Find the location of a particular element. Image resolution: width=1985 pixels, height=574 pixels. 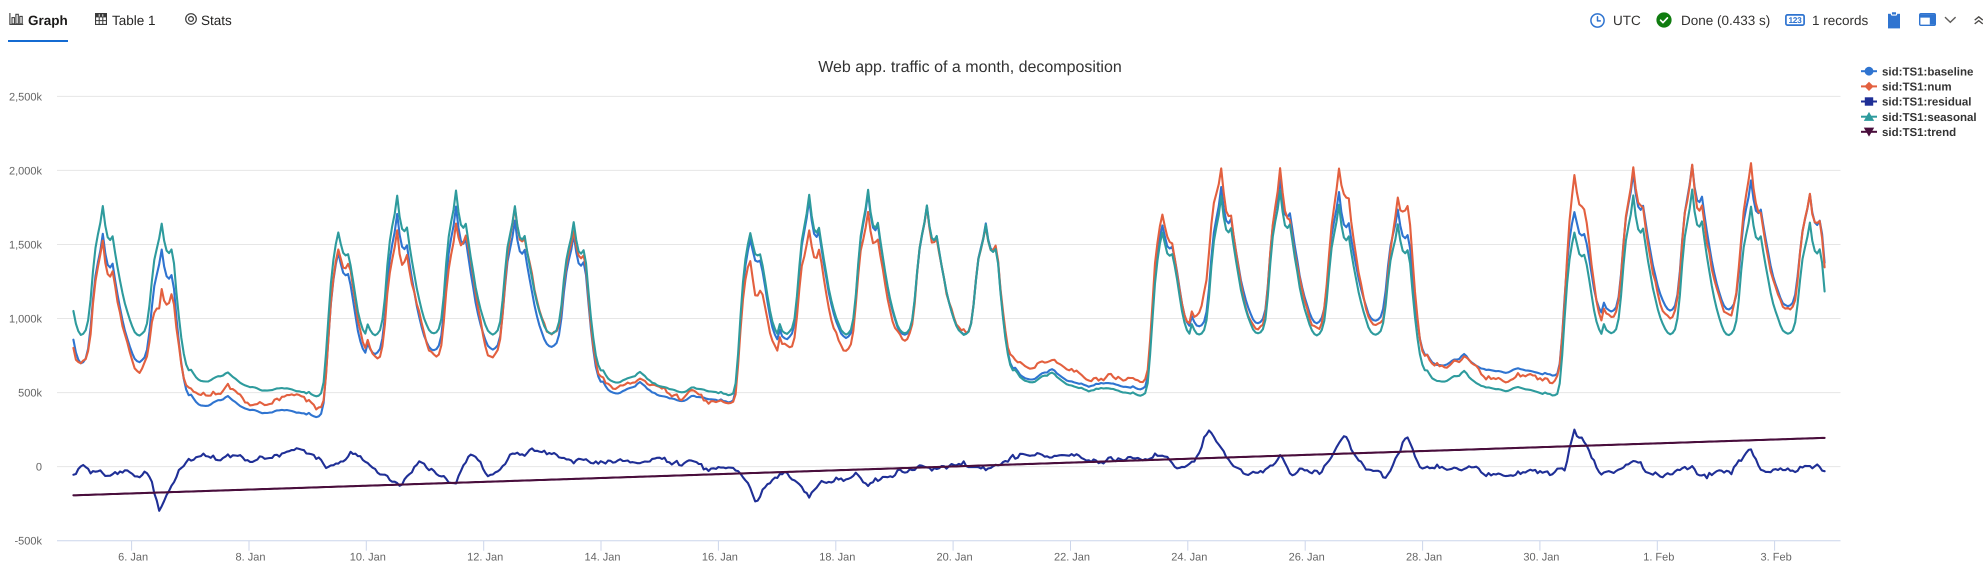

svg-text: 28. Jan is located at coordinates (1424, 558).